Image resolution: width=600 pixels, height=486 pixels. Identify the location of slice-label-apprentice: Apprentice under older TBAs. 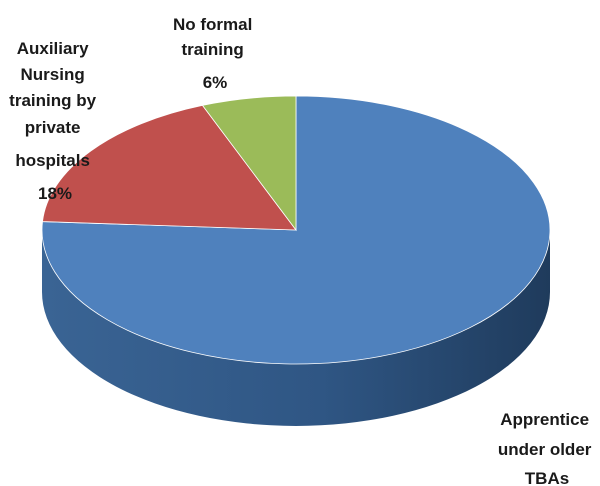
(547, 448).